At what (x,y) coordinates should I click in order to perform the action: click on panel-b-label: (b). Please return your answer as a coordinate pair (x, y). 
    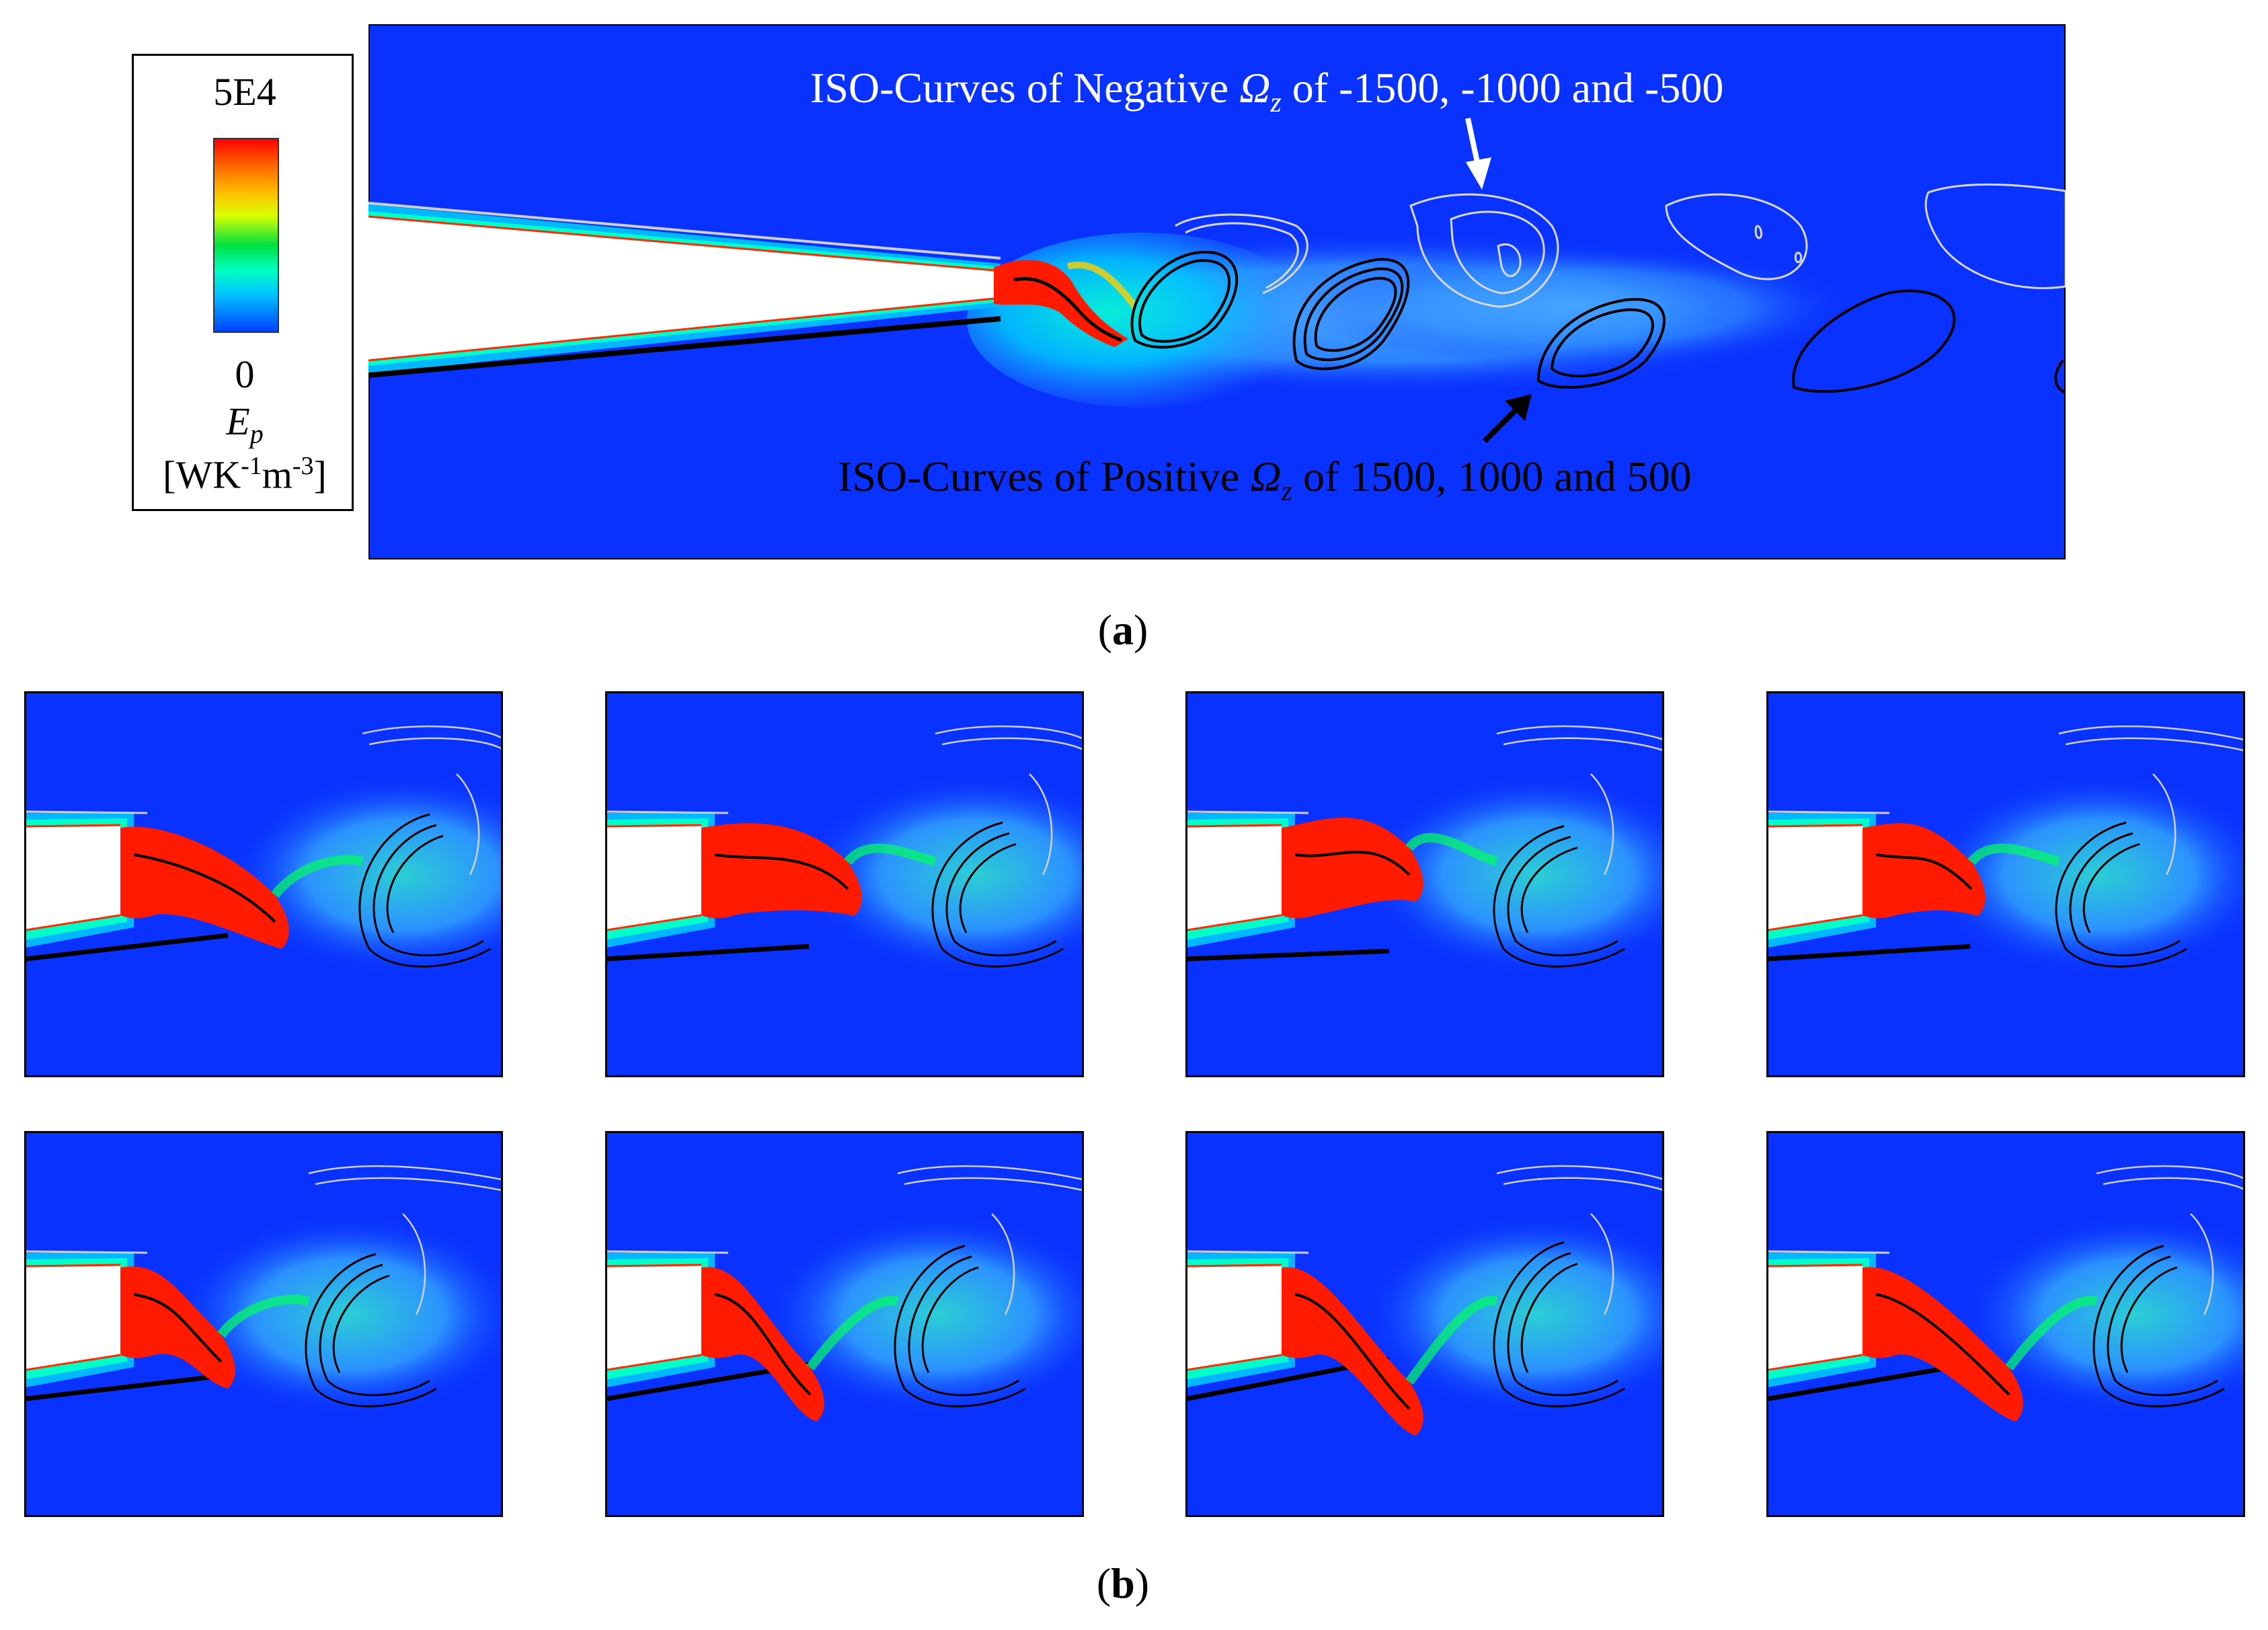
    Looking at the image, I should click on (1123, 1583).